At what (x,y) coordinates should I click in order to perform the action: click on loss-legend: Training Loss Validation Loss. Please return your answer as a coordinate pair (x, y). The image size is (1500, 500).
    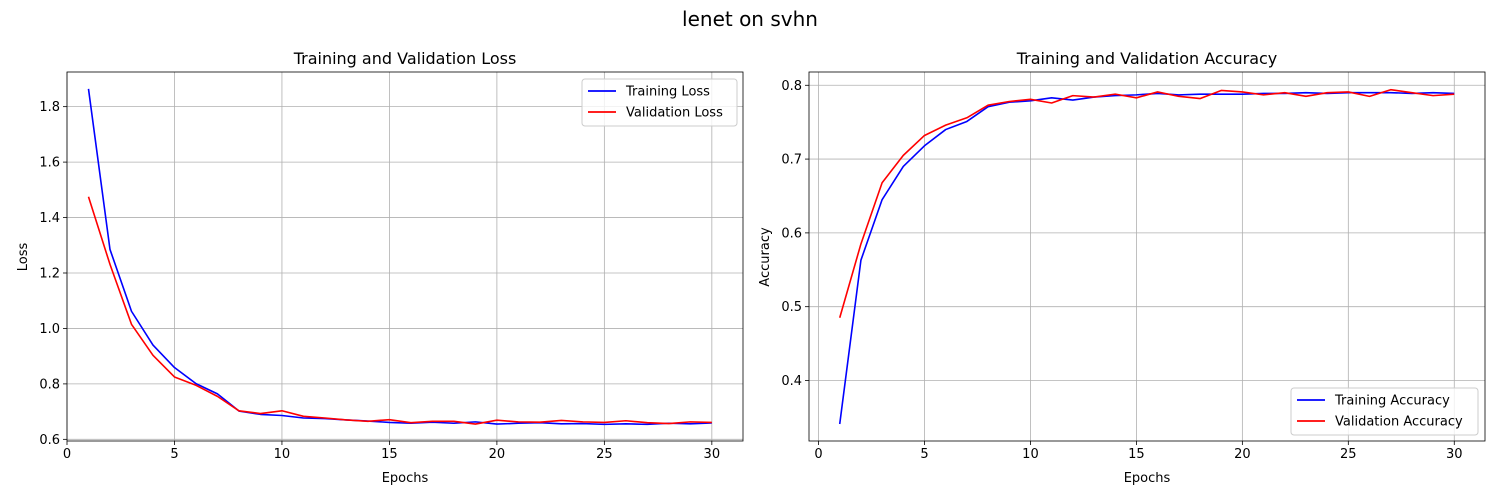
    Looking at the image, I should click on (659, 102).